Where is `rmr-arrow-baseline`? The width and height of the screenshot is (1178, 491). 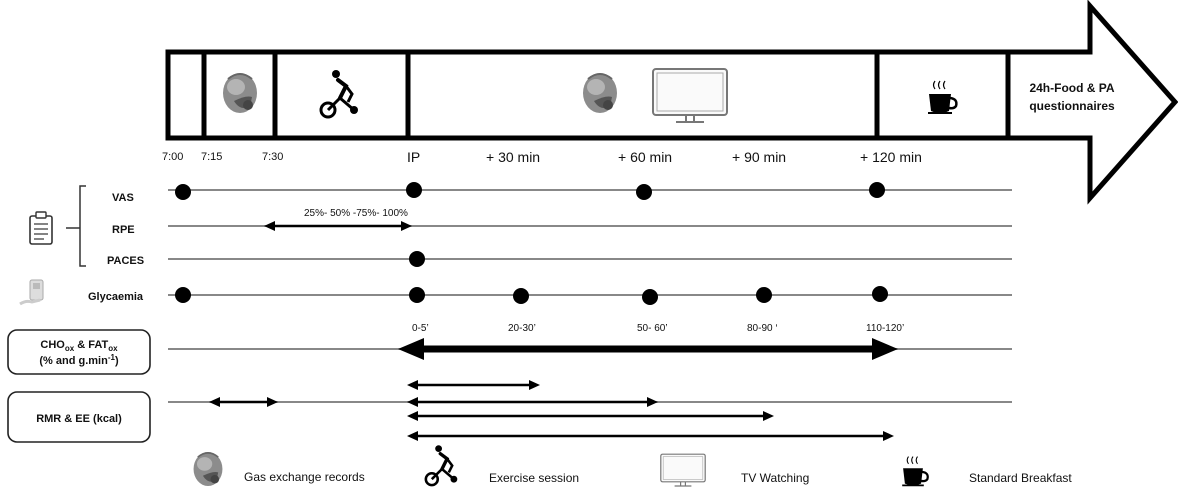 rmr-arrow-baseline is located at coordinates (243, 402).